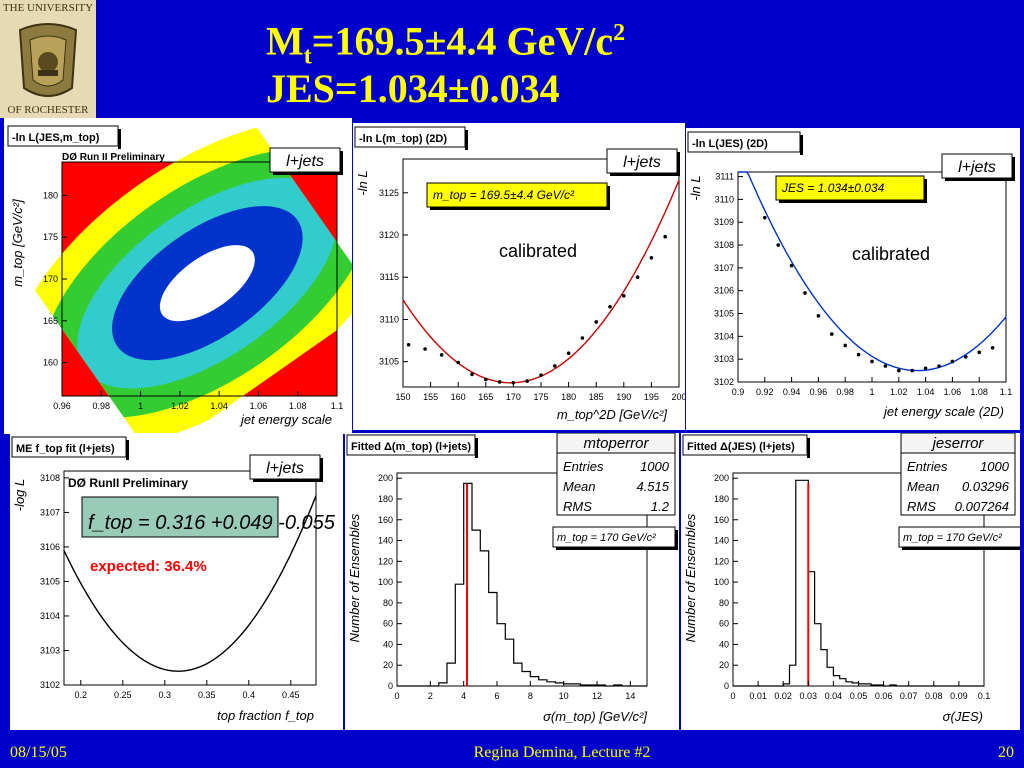 This screenshot has height=768, width=1024. What do you see at coordinates (1006, 752) in the screenshot?
I see `footer-page: 20` at bounding box center [1006, 752].